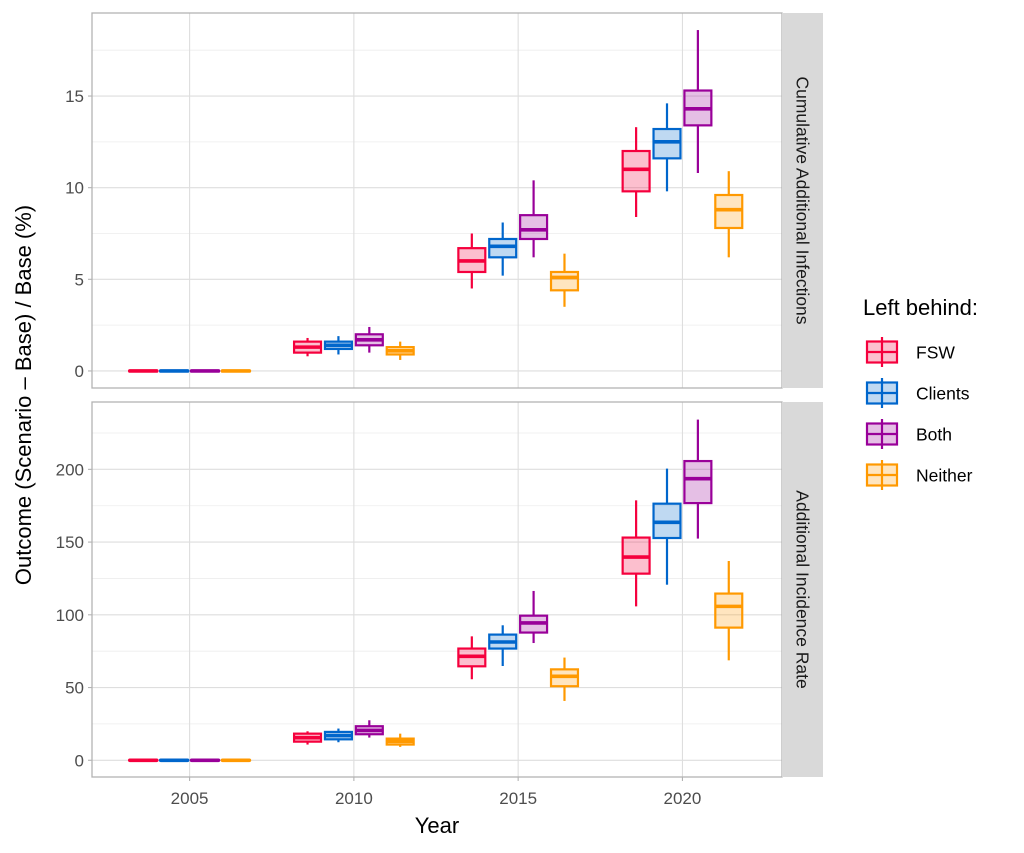 This screenshot has height=853, width=1024. What do you see at coordinates (518, 798) in the screenshot?
I see `x-tick-label: 2015` at bounding box center [518, 798].